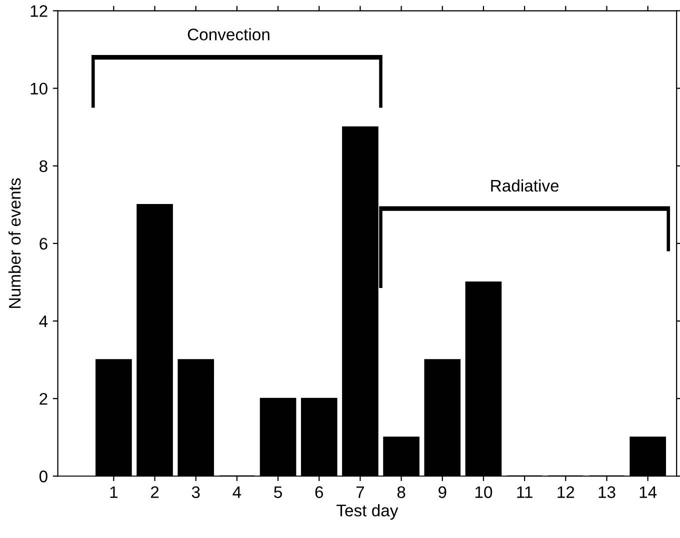 This screenshot has height=538, width=680. What do you see at coordinates (44, 166) in the screenshot?
I see `y-tick-label: 8` at bounding box center [44, 166].